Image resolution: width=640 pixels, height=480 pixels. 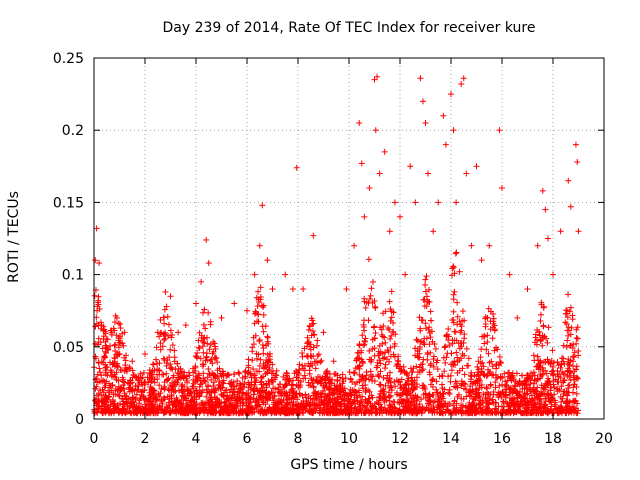 I want to click on y-tick-label: 0.25, so click(x=68, y=59).